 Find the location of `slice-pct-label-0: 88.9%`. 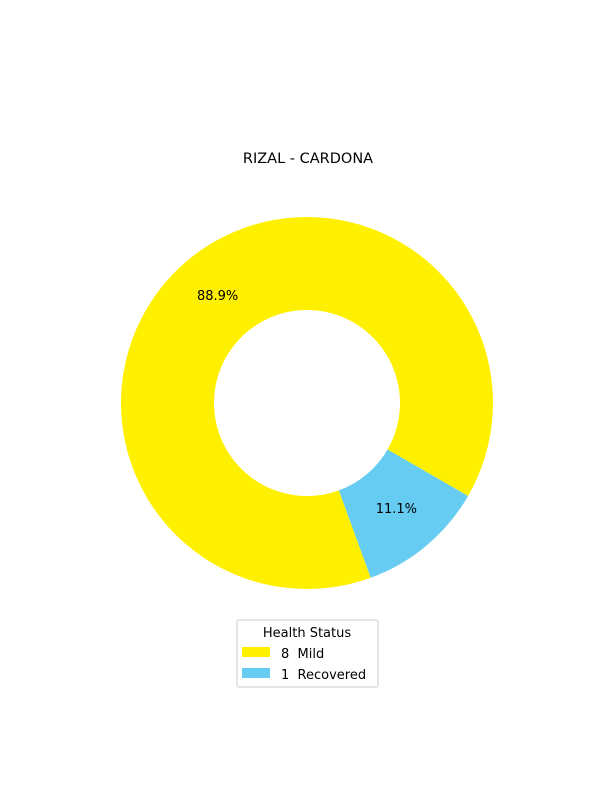

slice-pct-label-0: 88.9% is located at coordinates (217, 296).